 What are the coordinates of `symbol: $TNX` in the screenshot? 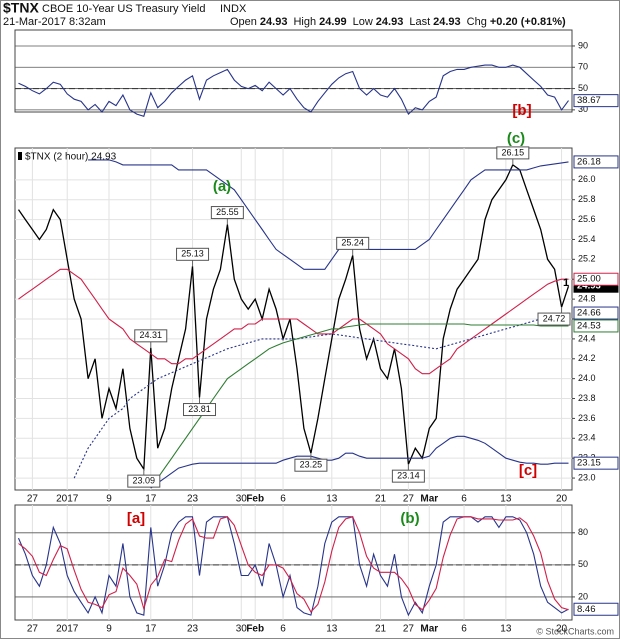 It's located at (21, 8).